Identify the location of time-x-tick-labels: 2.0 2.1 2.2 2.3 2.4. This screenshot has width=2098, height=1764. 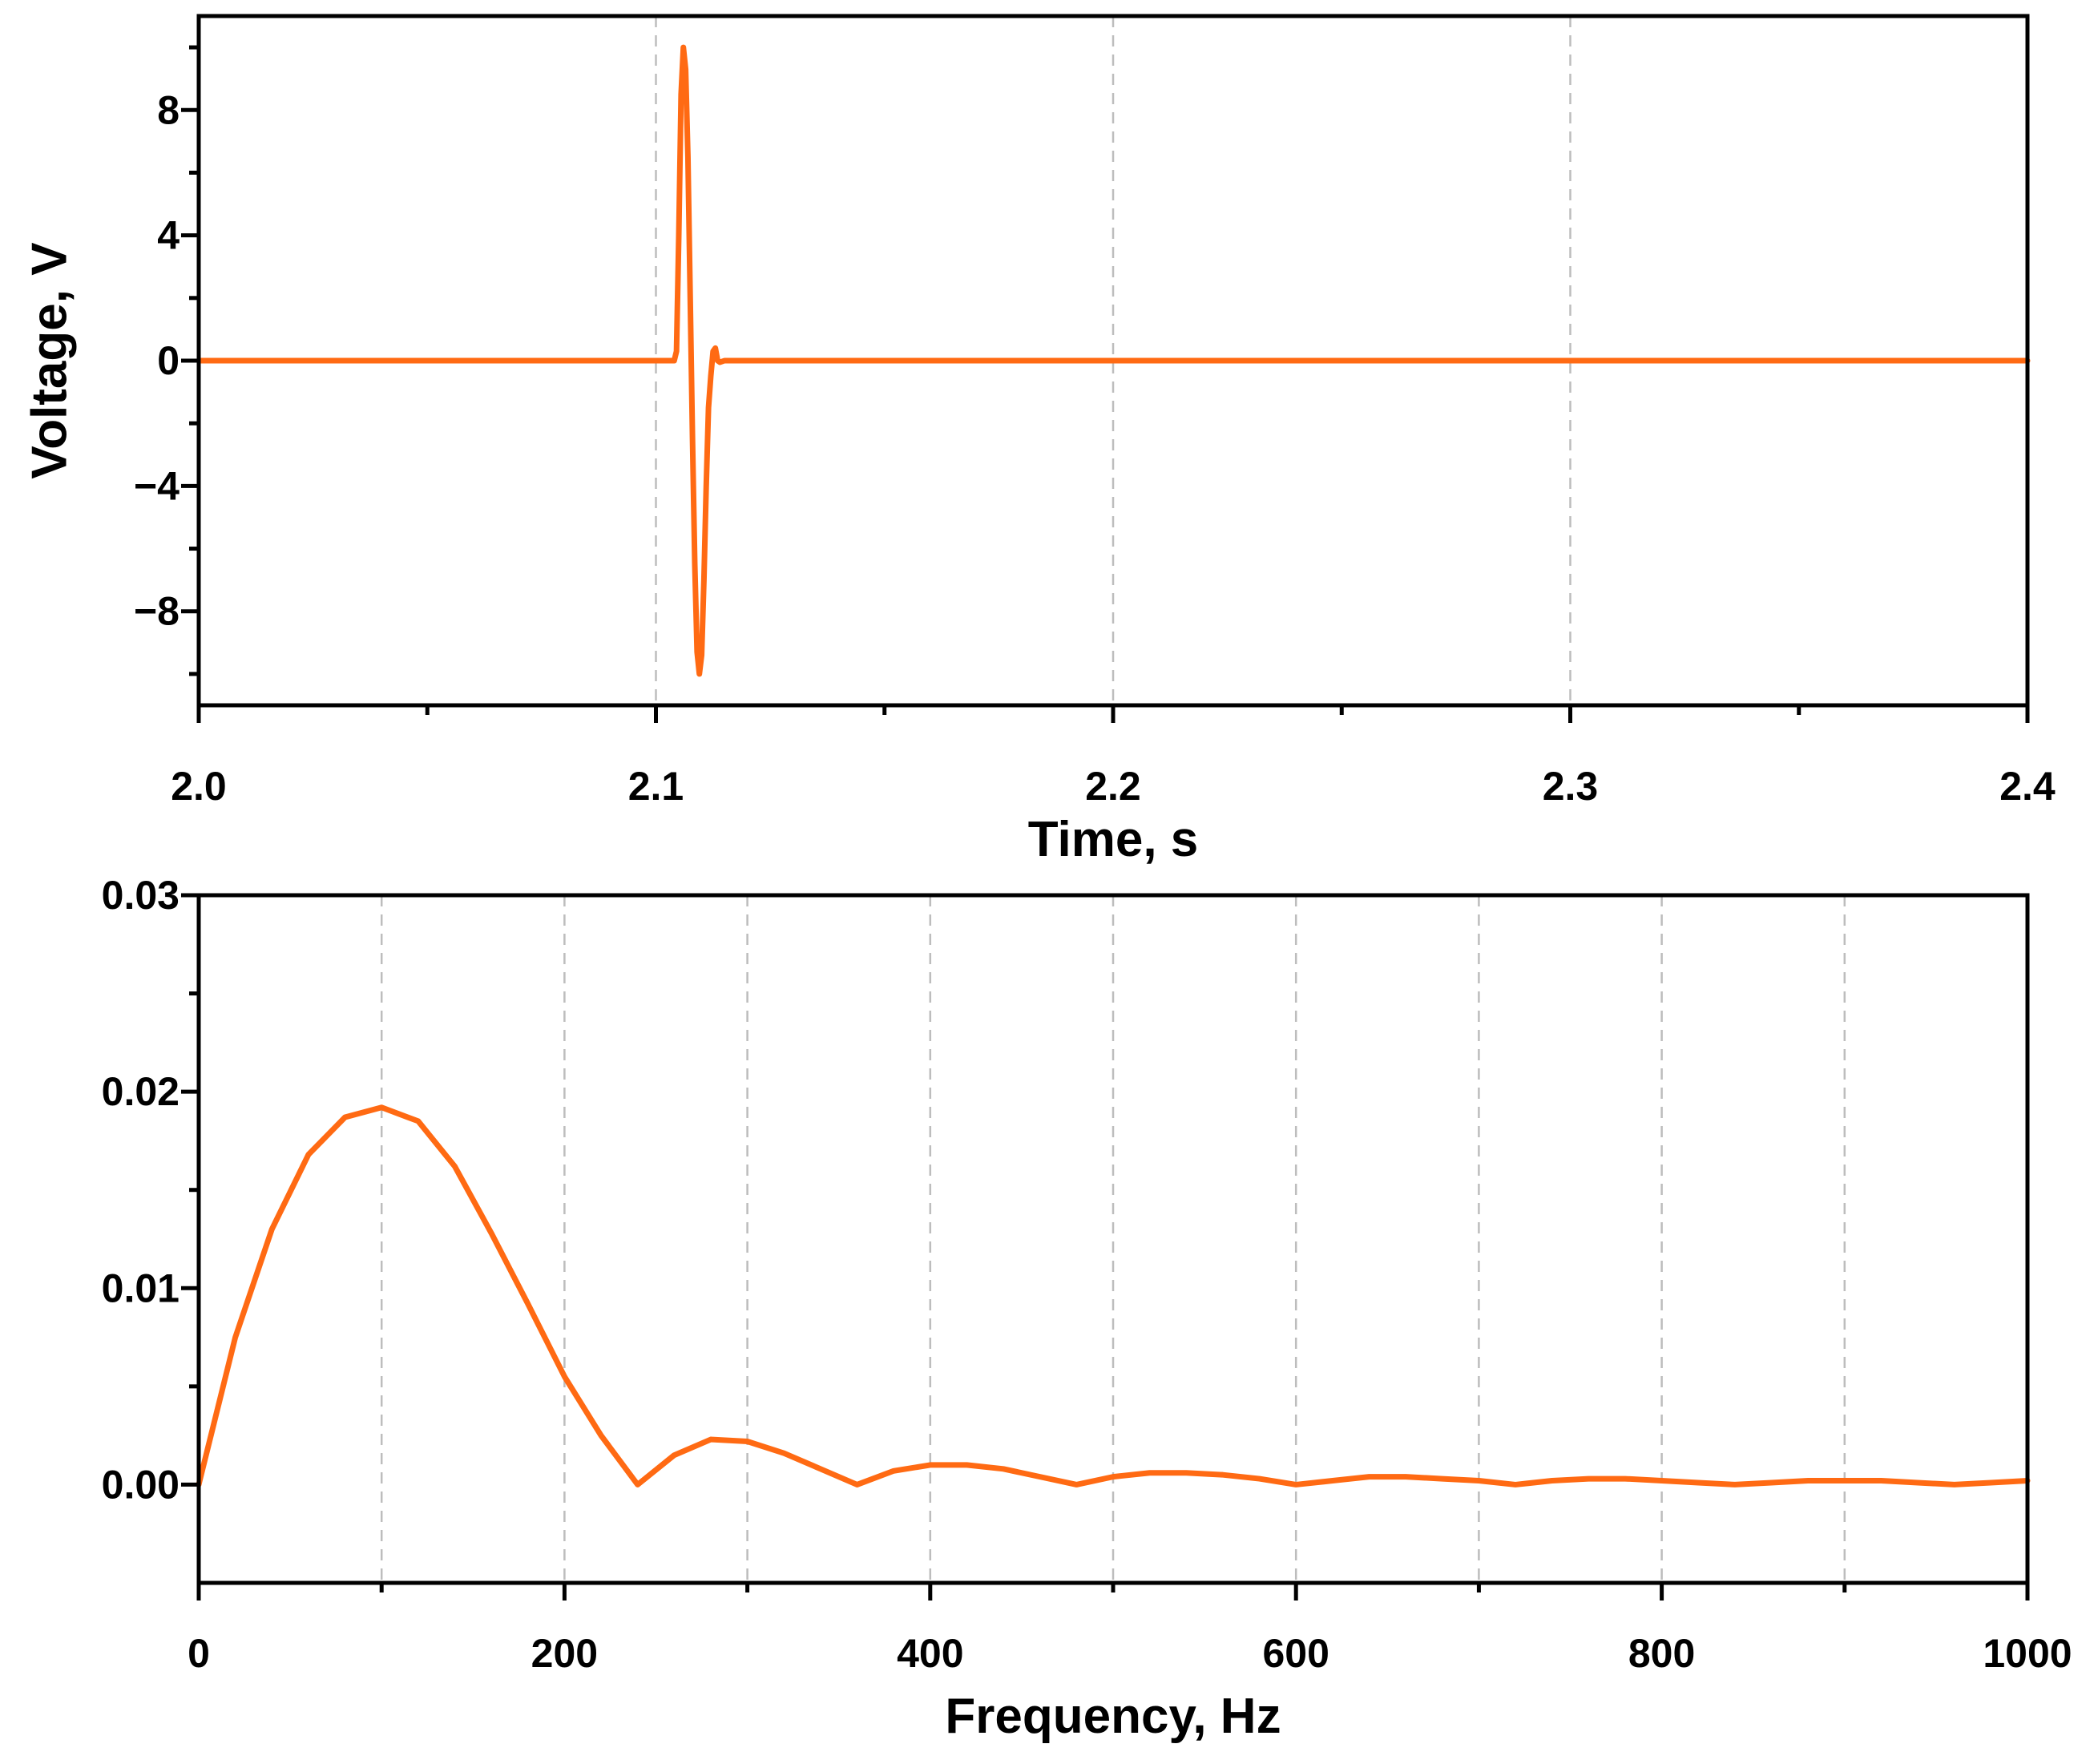
(1113, 786).